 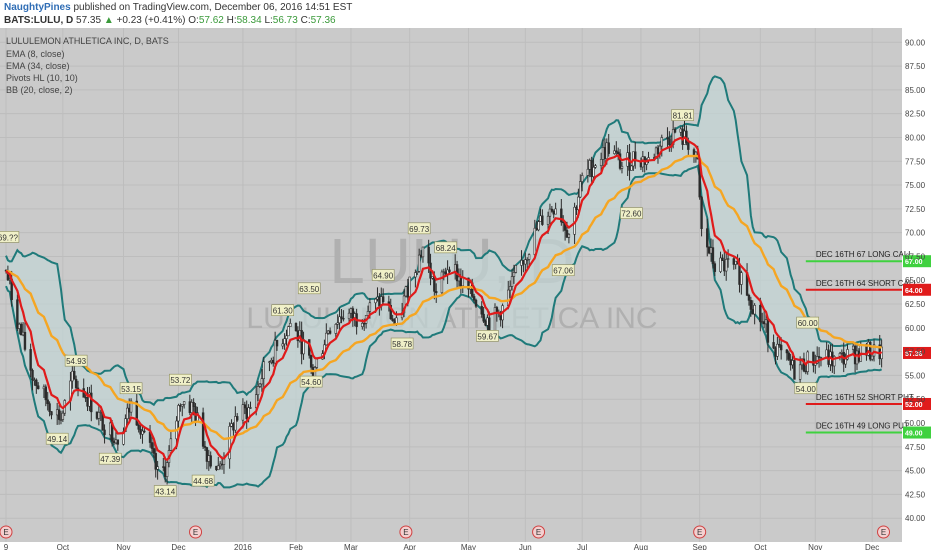 I want to click on legend-title: LULULEMON ATHLETICA INC, D, BATS, so click(x=87, y=41).